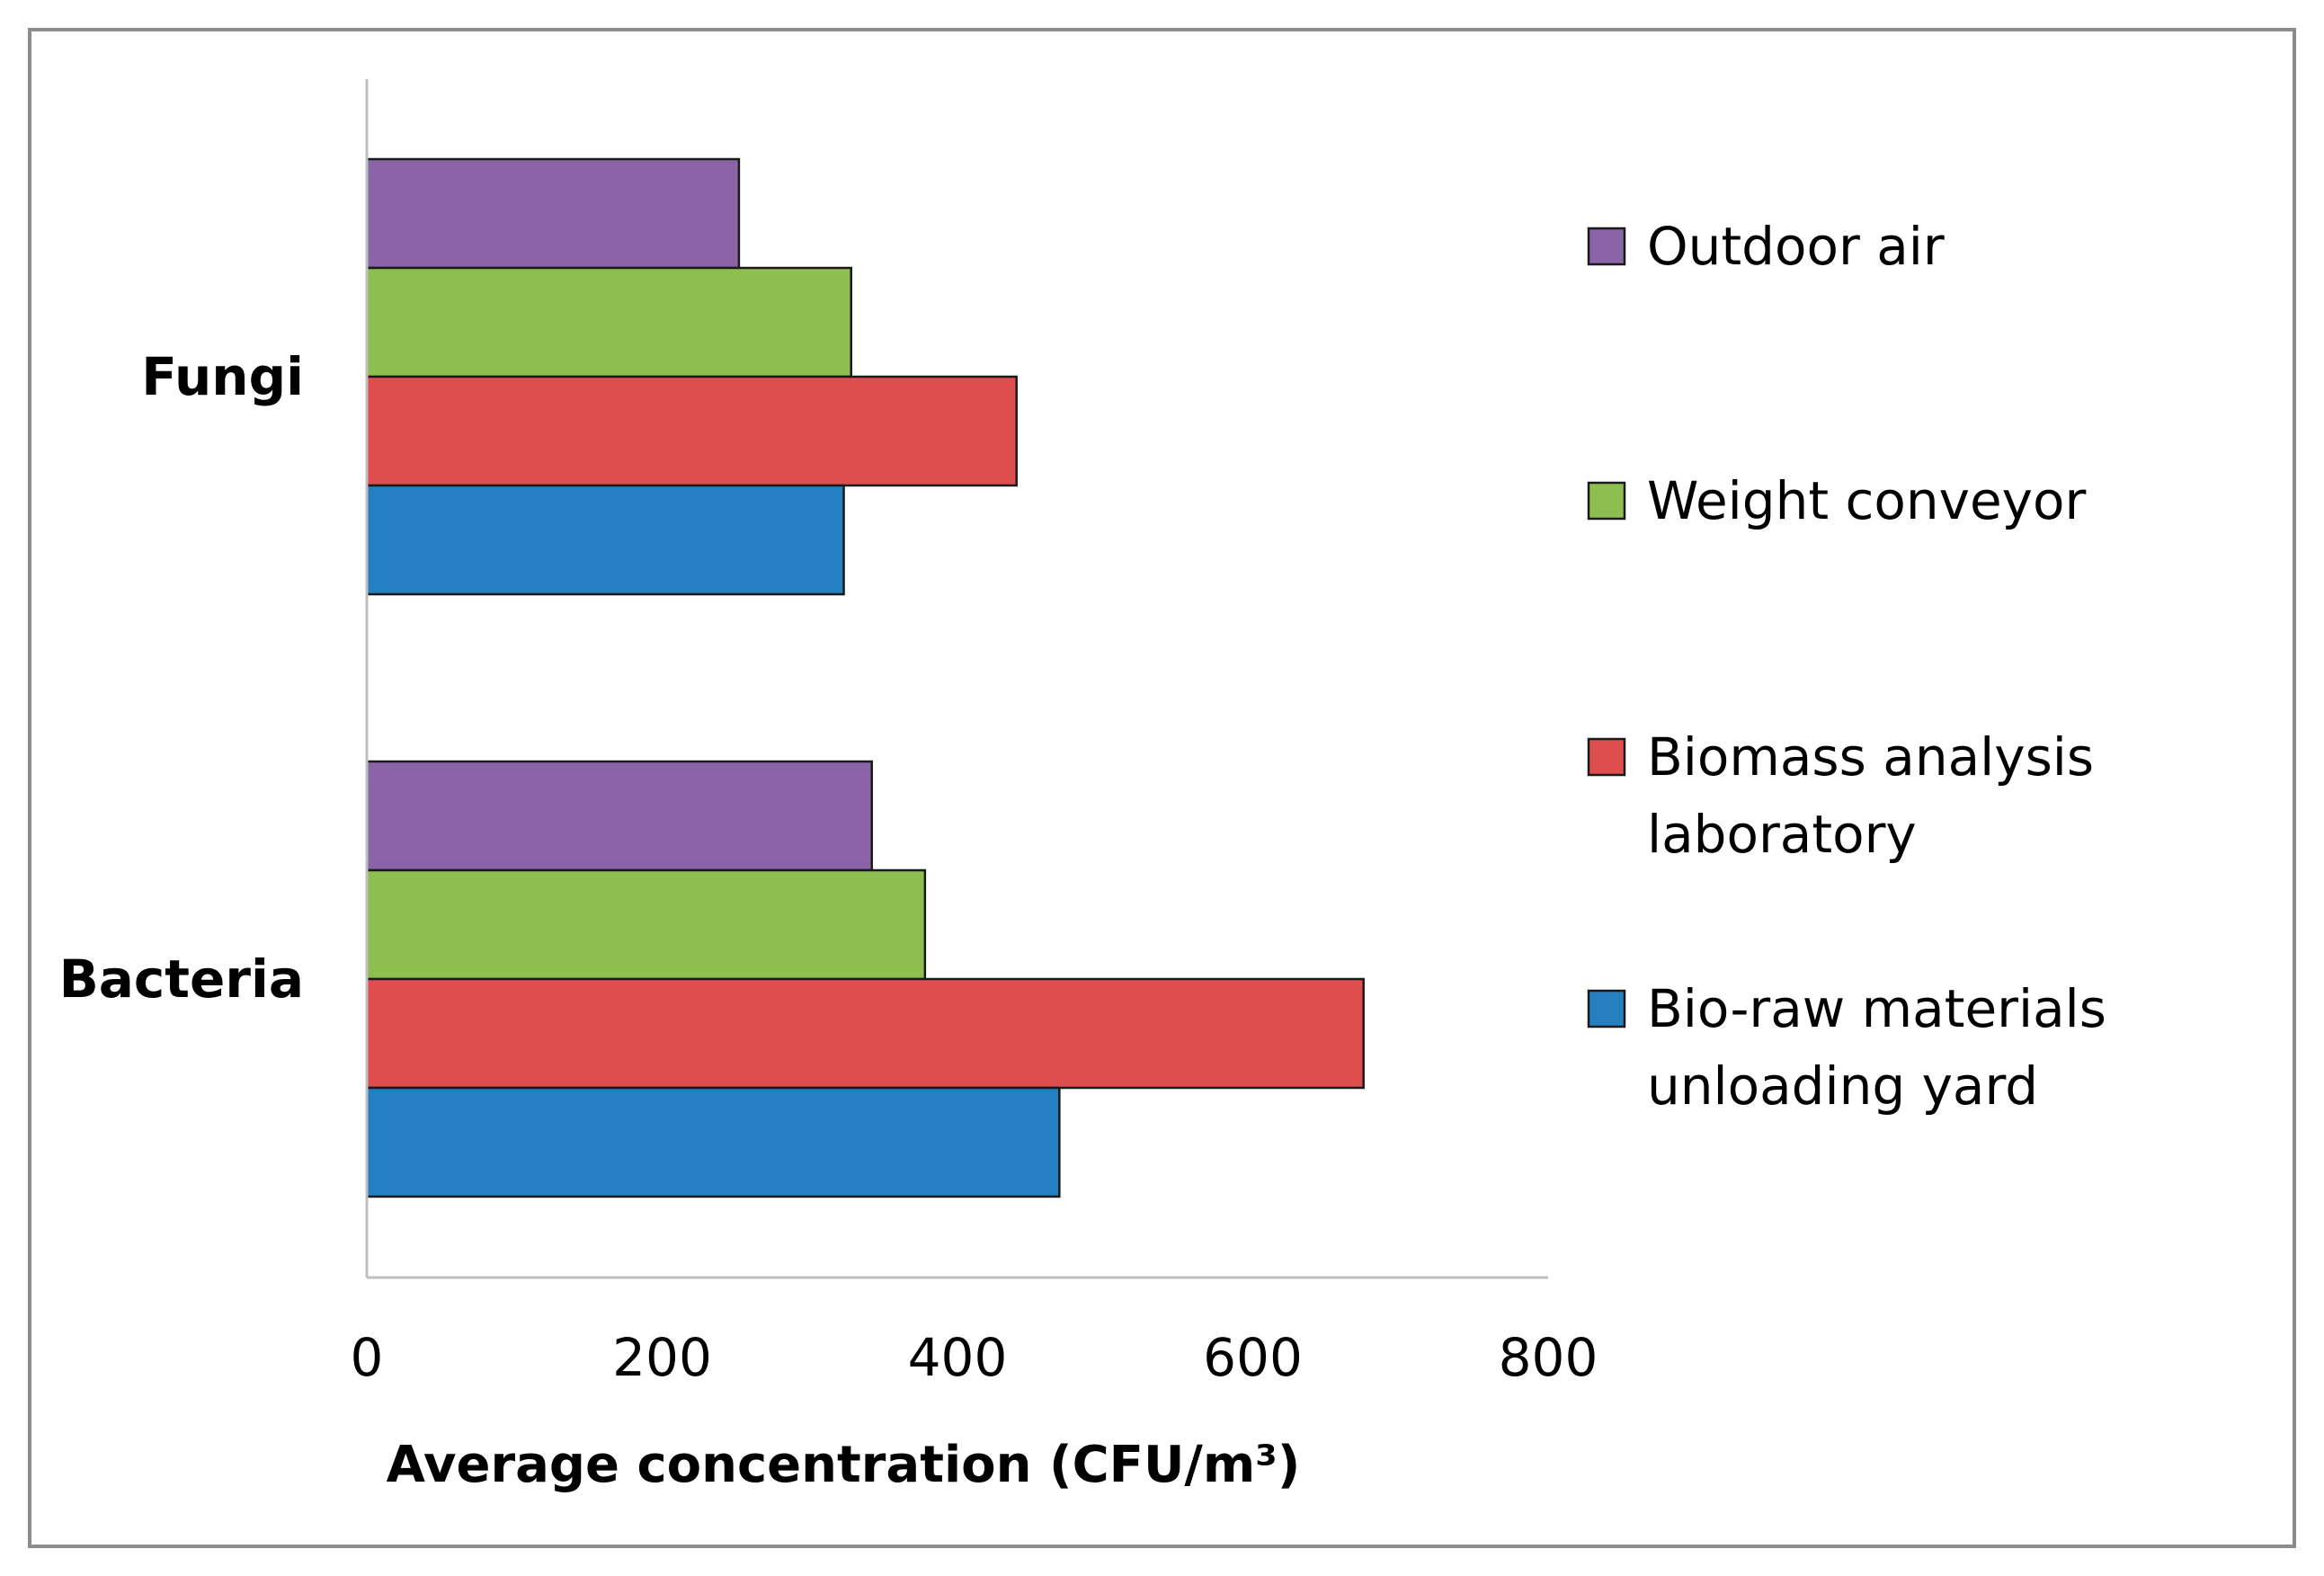 Image resolution: width=2324 pixels, height=1576 pixels. Describe the element at coordinates (1876, 1008) in the screenshot. I see `legend-label-bio-raw-materials-unloading-yard-line-1: Bio-raw materials` at that location.